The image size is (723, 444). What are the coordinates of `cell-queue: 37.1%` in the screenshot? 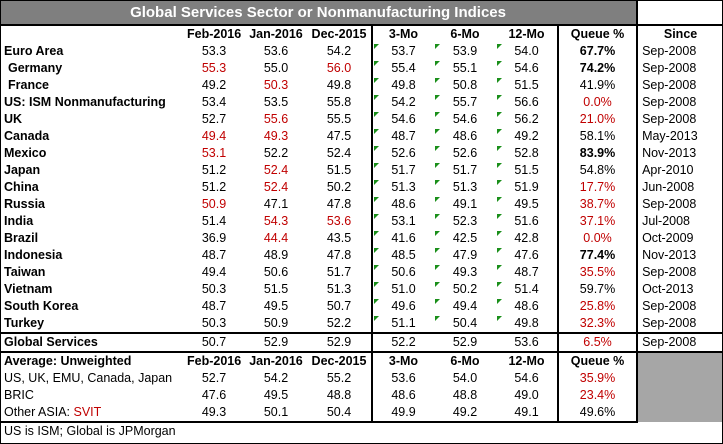 It's located at (597, 221).